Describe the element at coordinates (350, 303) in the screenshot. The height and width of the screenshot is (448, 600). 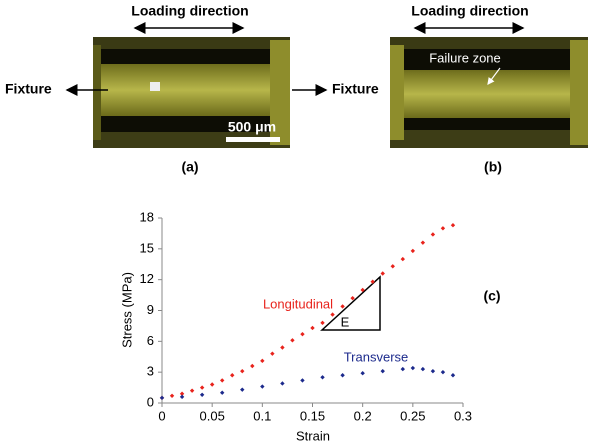
I see `slope-triangle` at that location.